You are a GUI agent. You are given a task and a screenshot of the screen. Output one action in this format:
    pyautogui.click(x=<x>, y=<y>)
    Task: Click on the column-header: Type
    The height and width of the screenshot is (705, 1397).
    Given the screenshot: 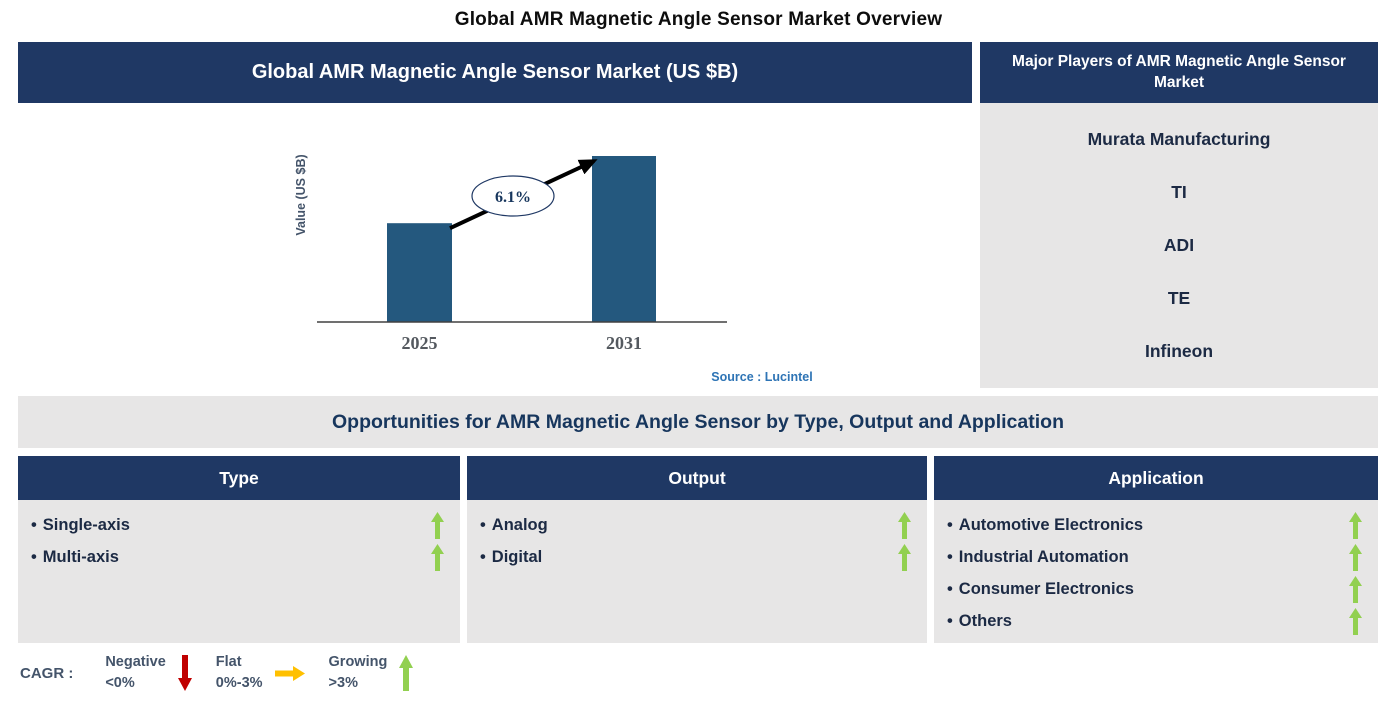 What is the action you would take?
    pyautogui.click(x=239, y=478)
    